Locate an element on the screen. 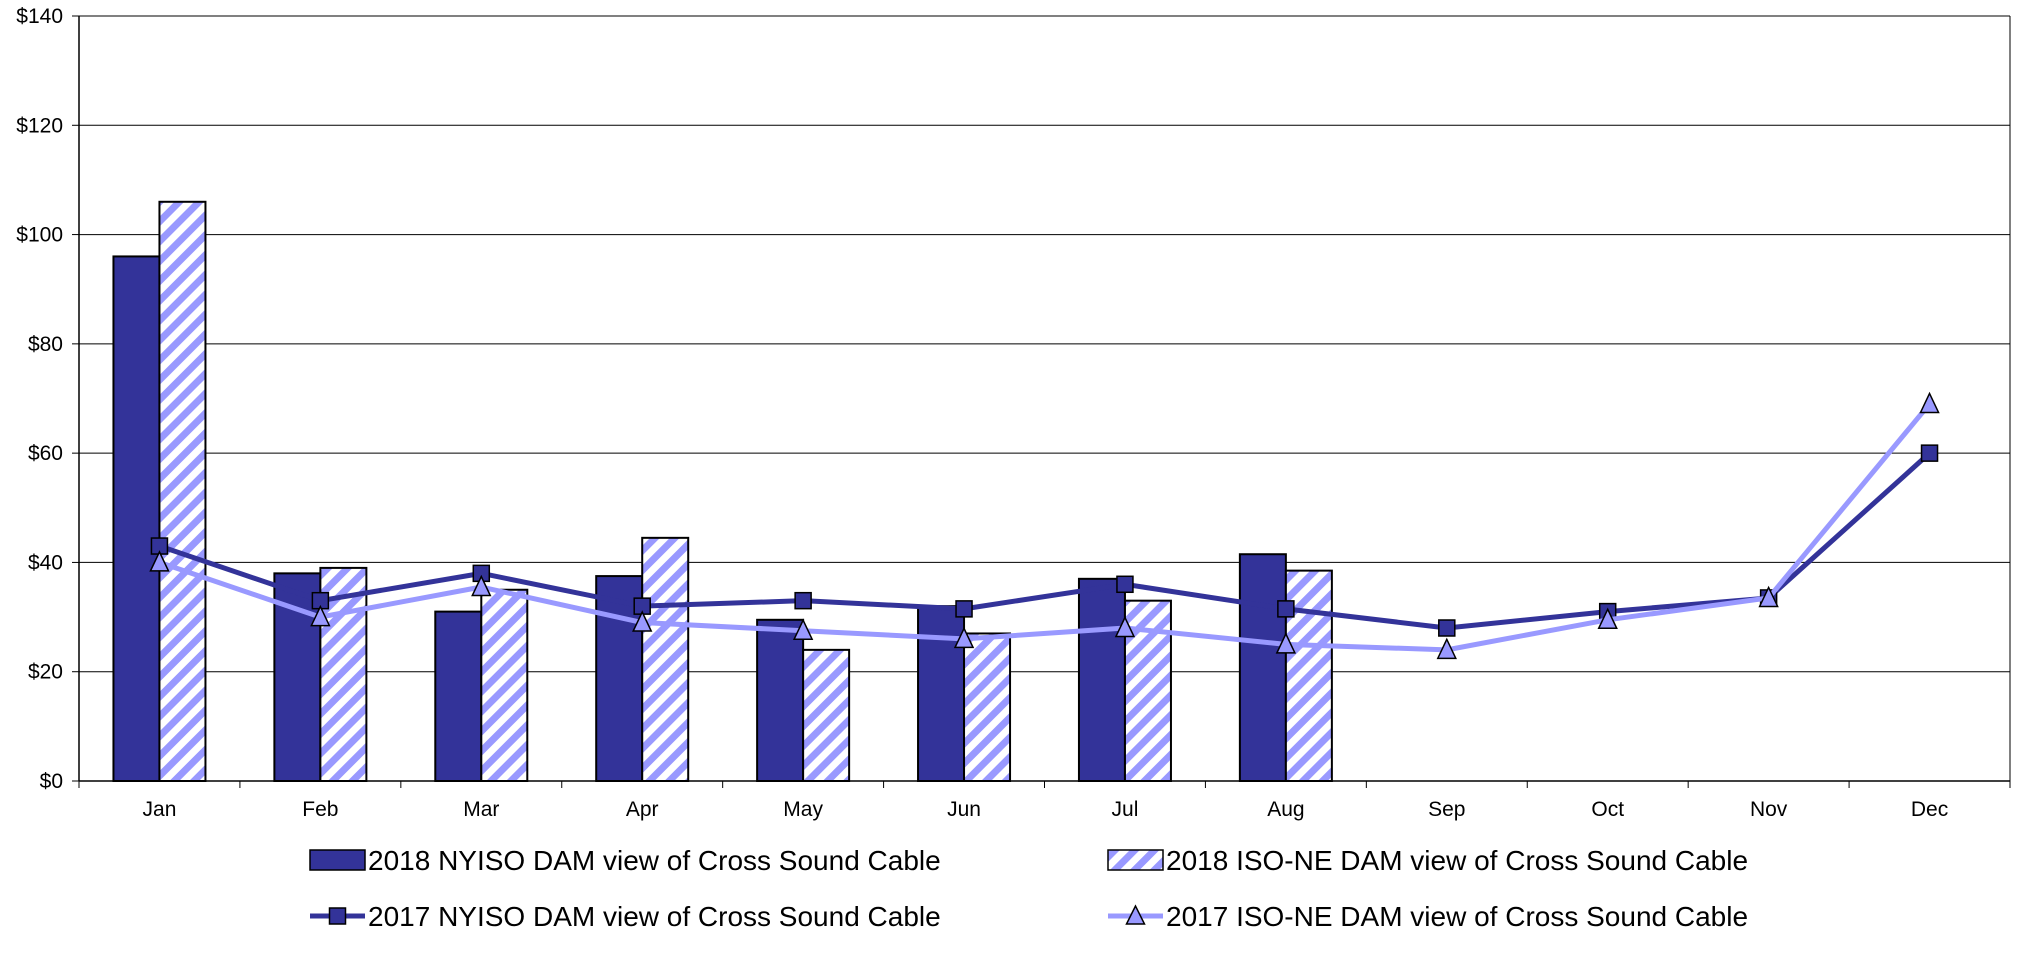 This screenshot has width=2019, height=955. x-tick-label: Apr is located at coordinates (642, 809).